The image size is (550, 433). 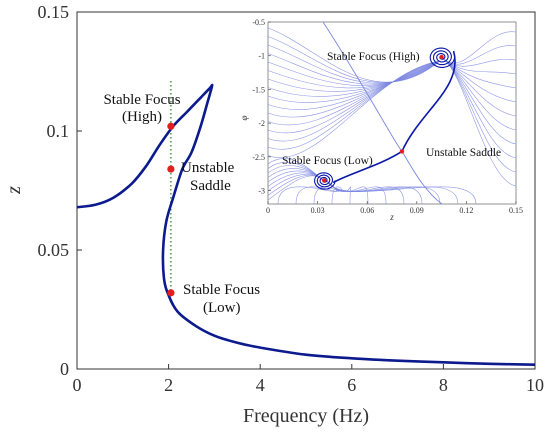 What do you see at coordinates (77, 385) in the screenshot?
I see `main-x-tick-label: 0` at bounding box center [77, 385].